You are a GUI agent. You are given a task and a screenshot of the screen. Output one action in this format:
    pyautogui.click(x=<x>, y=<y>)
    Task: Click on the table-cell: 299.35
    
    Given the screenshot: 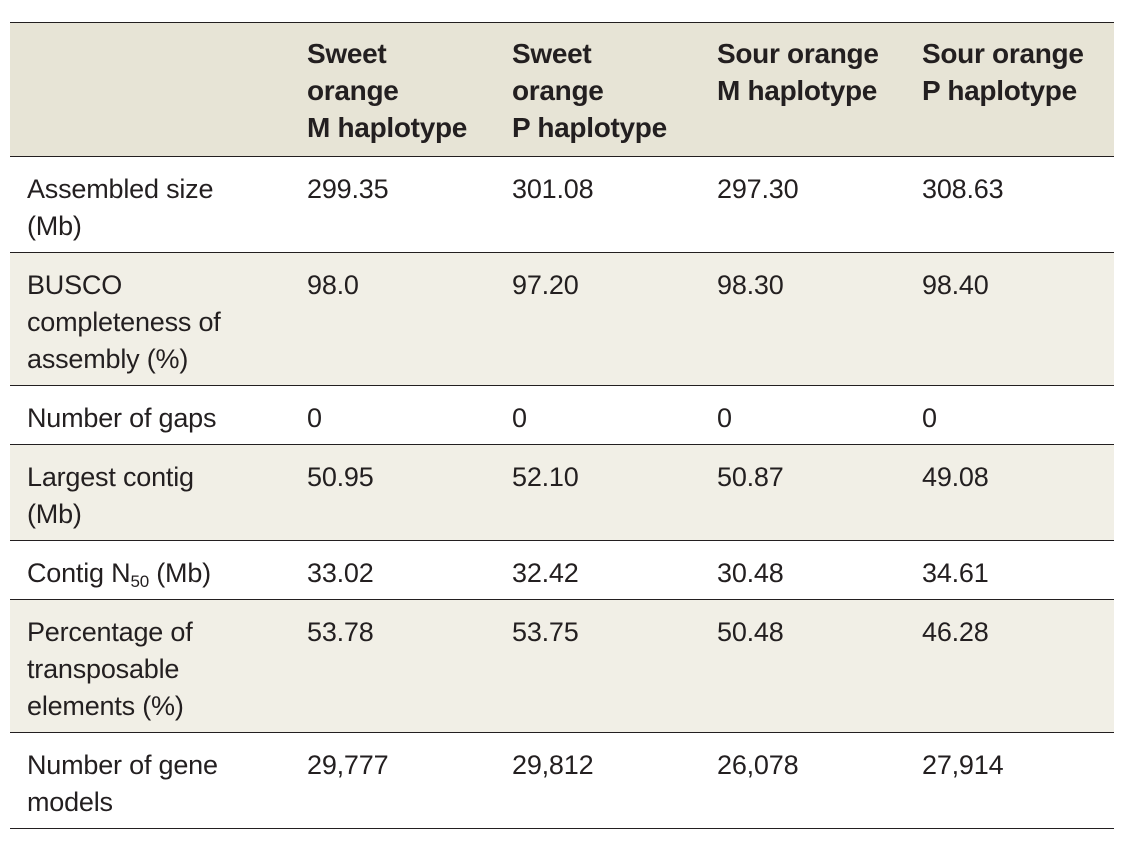 What is the action you would take?
    pyautogui.click(x=393, y=204)
    